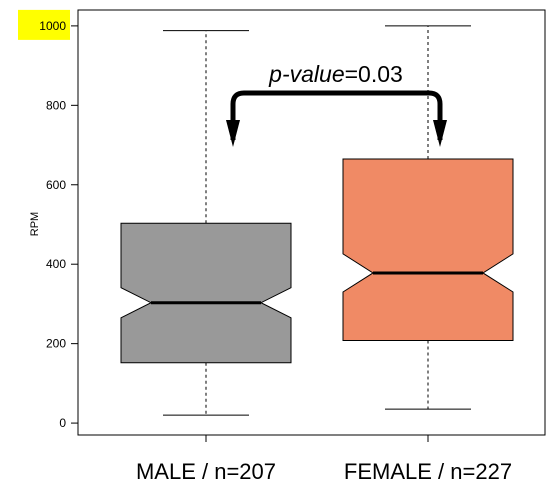 The height and width of the screenshot is (492, 548). Describe the element at coordinates (56, 105) in the screenshot. I see `y-tick-label: 800` at that location.